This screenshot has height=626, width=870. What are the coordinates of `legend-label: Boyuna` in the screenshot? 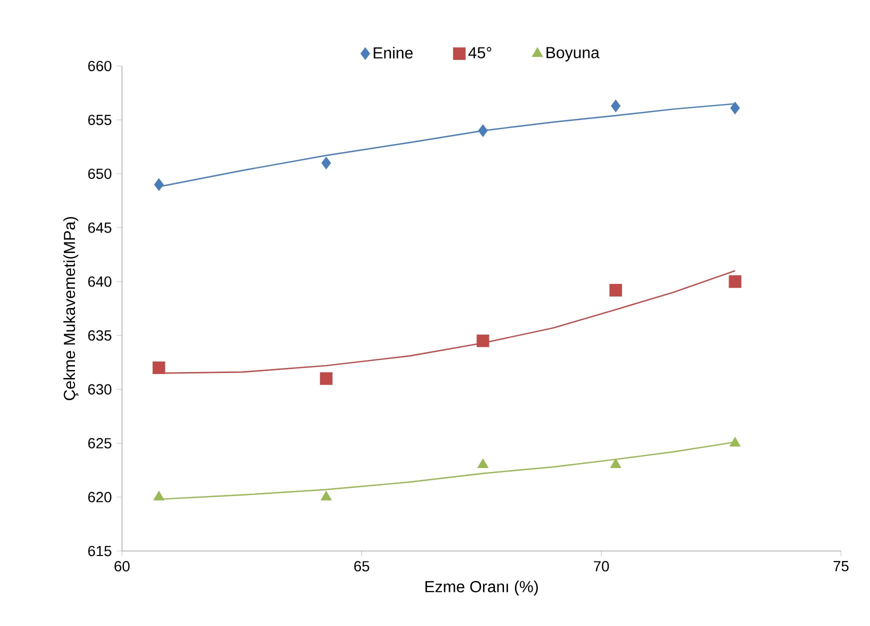 It's located at (573, 54).